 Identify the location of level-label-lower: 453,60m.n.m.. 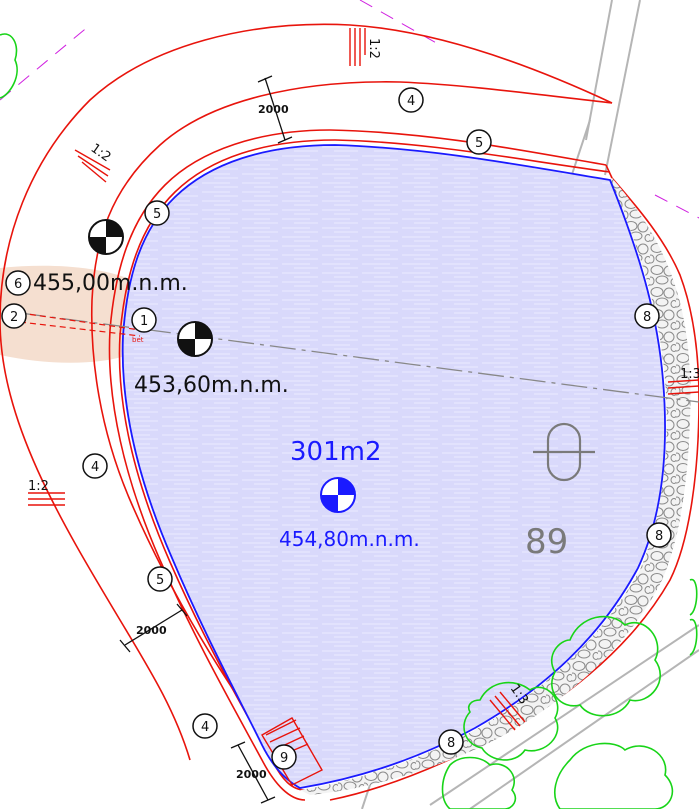
(211, 385).